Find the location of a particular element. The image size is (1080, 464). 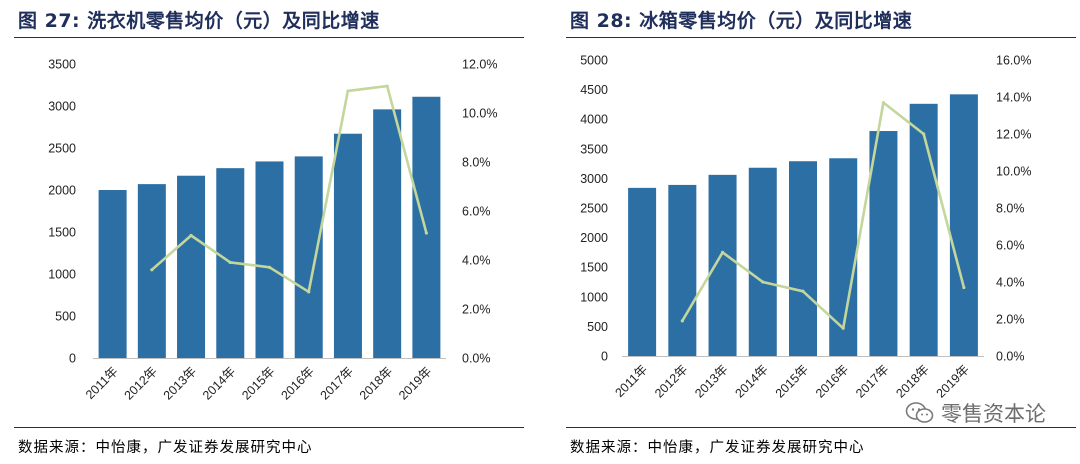

watermark: 零售资本论 is located at coordinates (975, 413).